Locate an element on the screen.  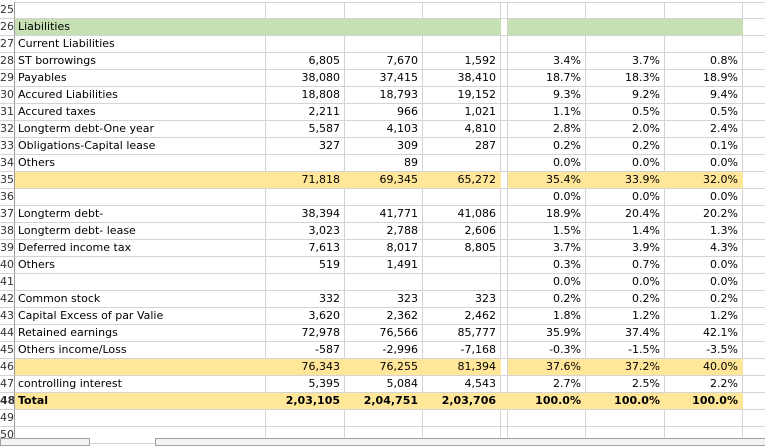
percent-cell: 18.7% is located at coordinates (547, 78).